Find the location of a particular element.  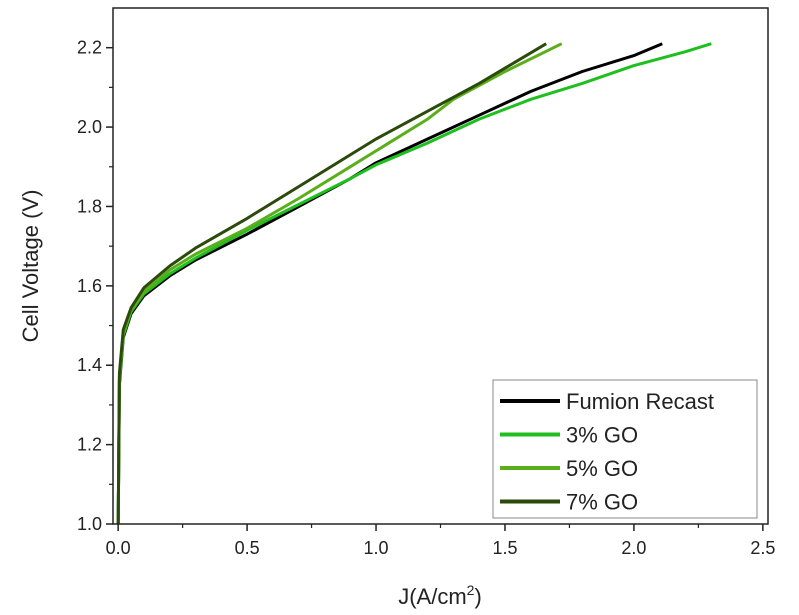

legend-label: 5% GO is located at coordinates (602, 468).